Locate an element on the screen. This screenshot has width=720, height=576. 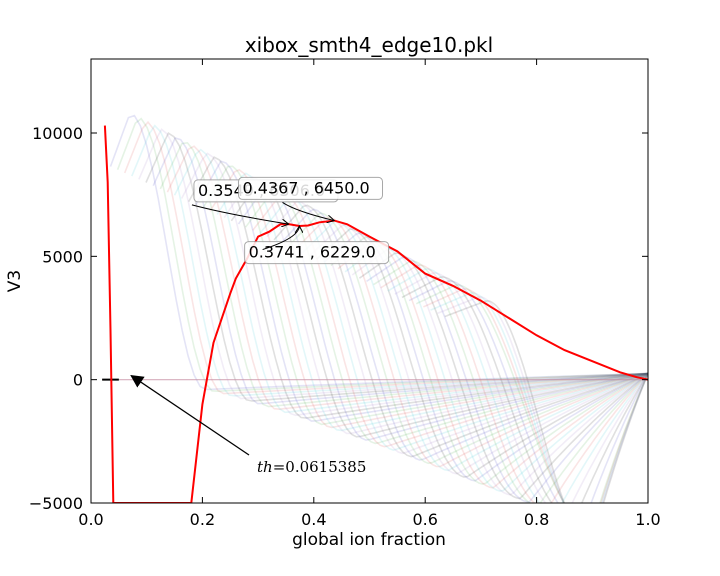
y-tick-label: 10000 is located at coordinates (57, 133).